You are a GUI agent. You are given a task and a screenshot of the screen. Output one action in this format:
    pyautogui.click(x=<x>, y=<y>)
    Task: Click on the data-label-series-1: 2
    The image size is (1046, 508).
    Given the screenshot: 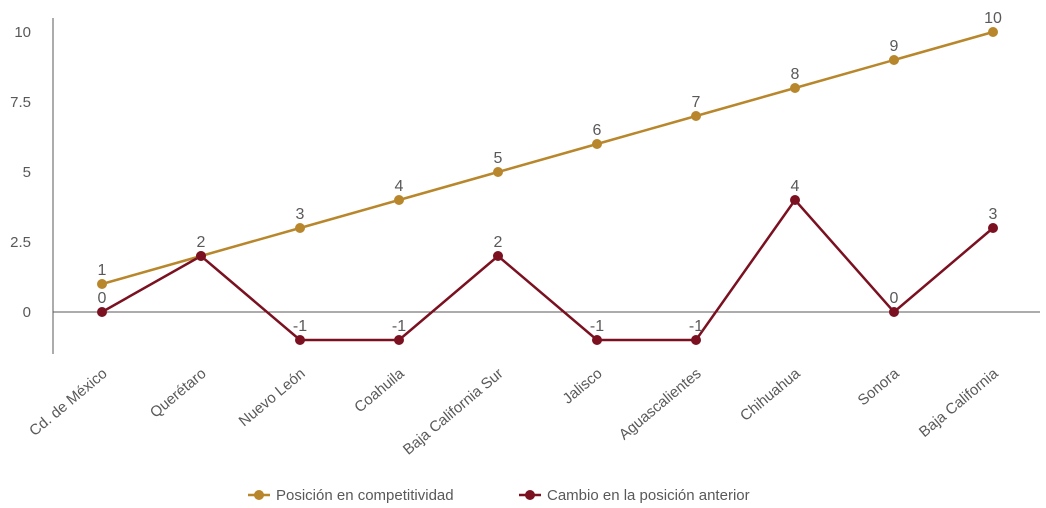 What is the action you would take?
    pyautogui.click(x=201, y=242)
    